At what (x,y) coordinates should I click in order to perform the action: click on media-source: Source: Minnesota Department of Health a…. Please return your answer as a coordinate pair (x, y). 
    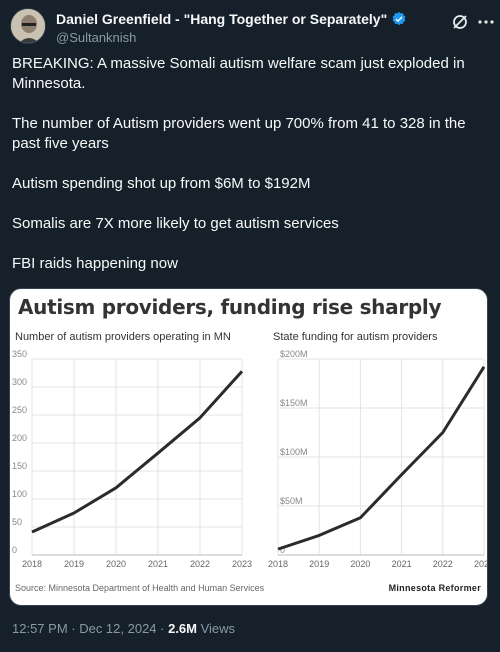
    Looking at the image, I should click on (140, 588).